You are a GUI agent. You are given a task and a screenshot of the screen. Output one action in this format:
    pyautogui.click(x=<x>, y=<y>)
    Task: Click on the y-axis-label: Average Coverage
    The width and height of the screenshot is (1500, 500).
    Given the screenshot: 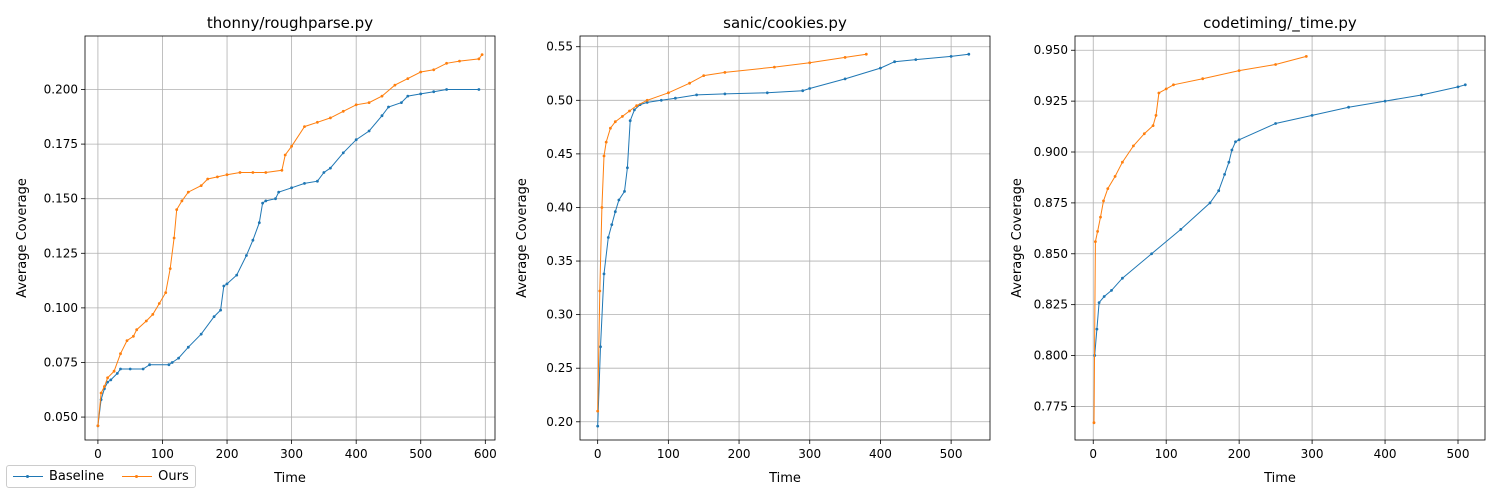 What is the action you would take?
    pyautogui.click(x=522, y=238)
    